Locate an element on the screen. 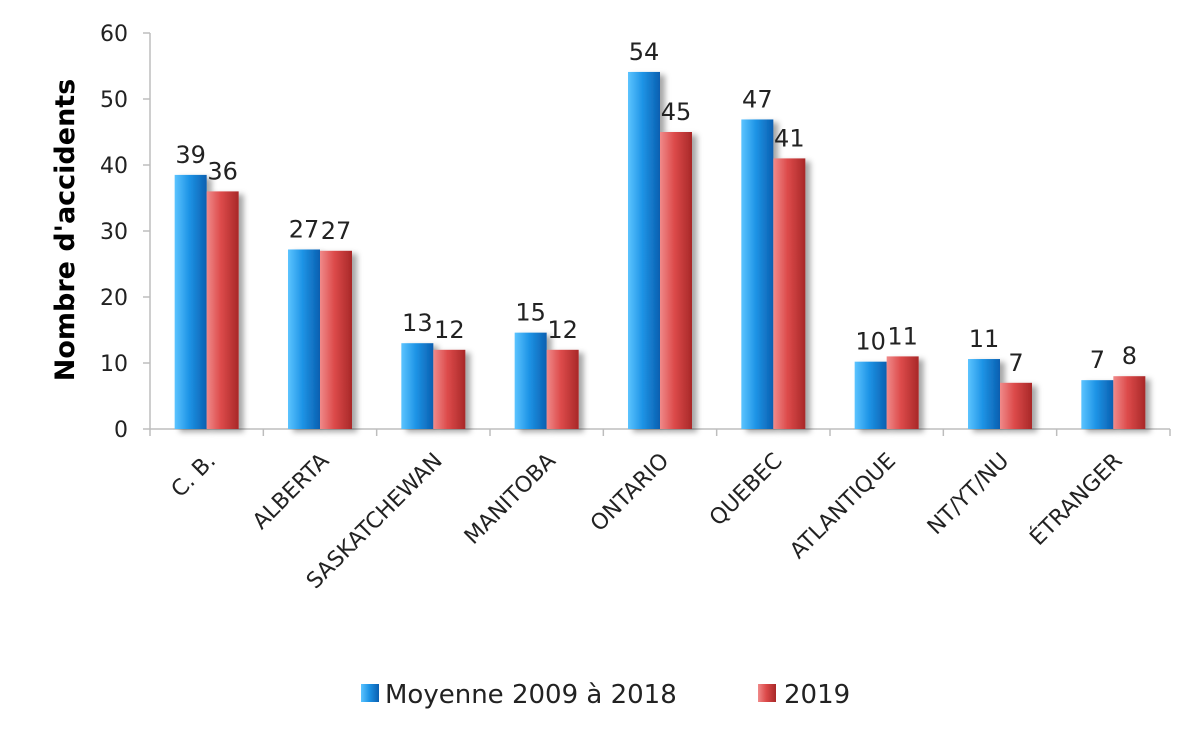 The image size is (1200, 746). data-label: 13 is located at coordinates (417, 323).